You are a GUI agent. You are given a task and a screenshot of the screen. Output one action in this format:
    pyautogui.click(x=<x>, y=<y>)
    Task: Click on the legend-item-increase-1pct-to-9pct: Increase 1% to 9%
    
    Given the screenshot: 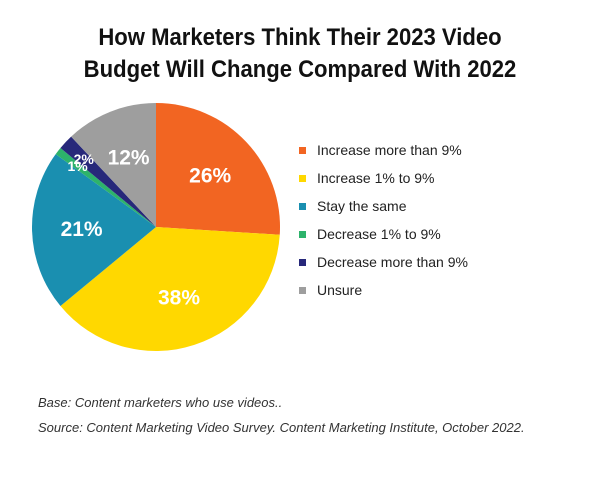 What is the action you would take?
    pyautogui.click(x=383, y=178)
    